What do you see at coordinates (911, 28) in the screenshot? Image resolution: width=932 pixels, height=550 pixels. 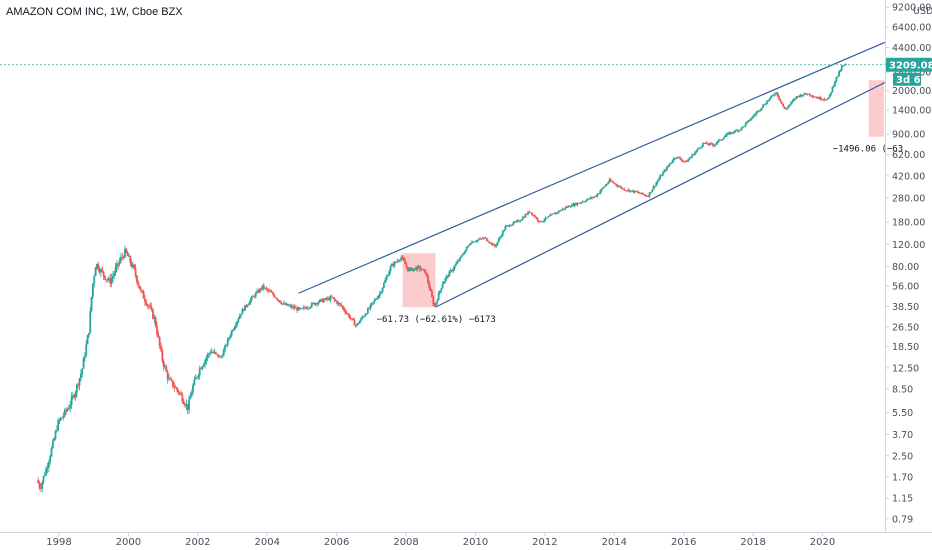 I see `y-tick-label: 6400.00` at bounding box center [911, 28].